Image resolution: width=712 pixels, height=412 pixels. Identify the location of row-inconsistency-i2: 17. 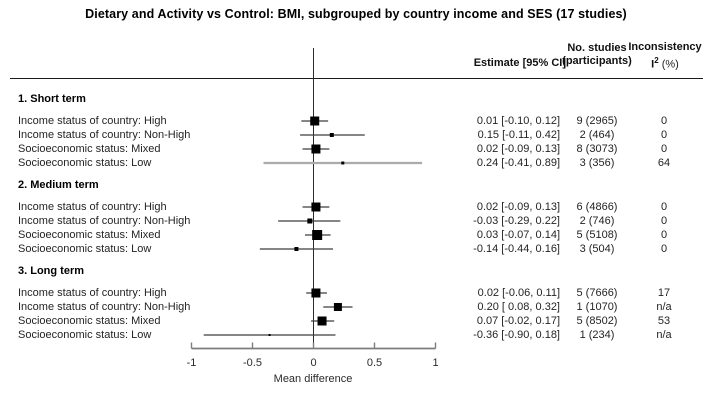
(664, 293).